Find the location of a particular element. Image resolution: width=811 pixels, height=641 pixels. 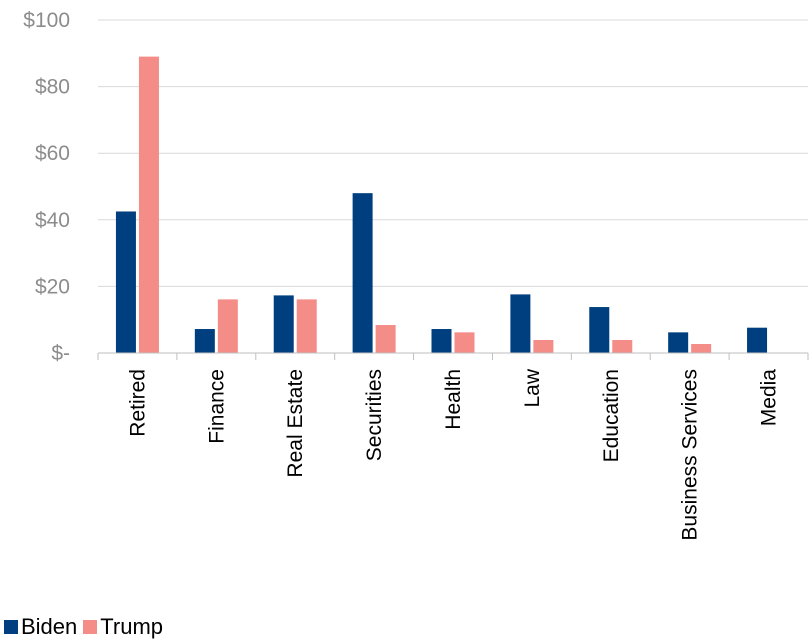

y-tick-label: $20 is located at coordinates (52, 286).